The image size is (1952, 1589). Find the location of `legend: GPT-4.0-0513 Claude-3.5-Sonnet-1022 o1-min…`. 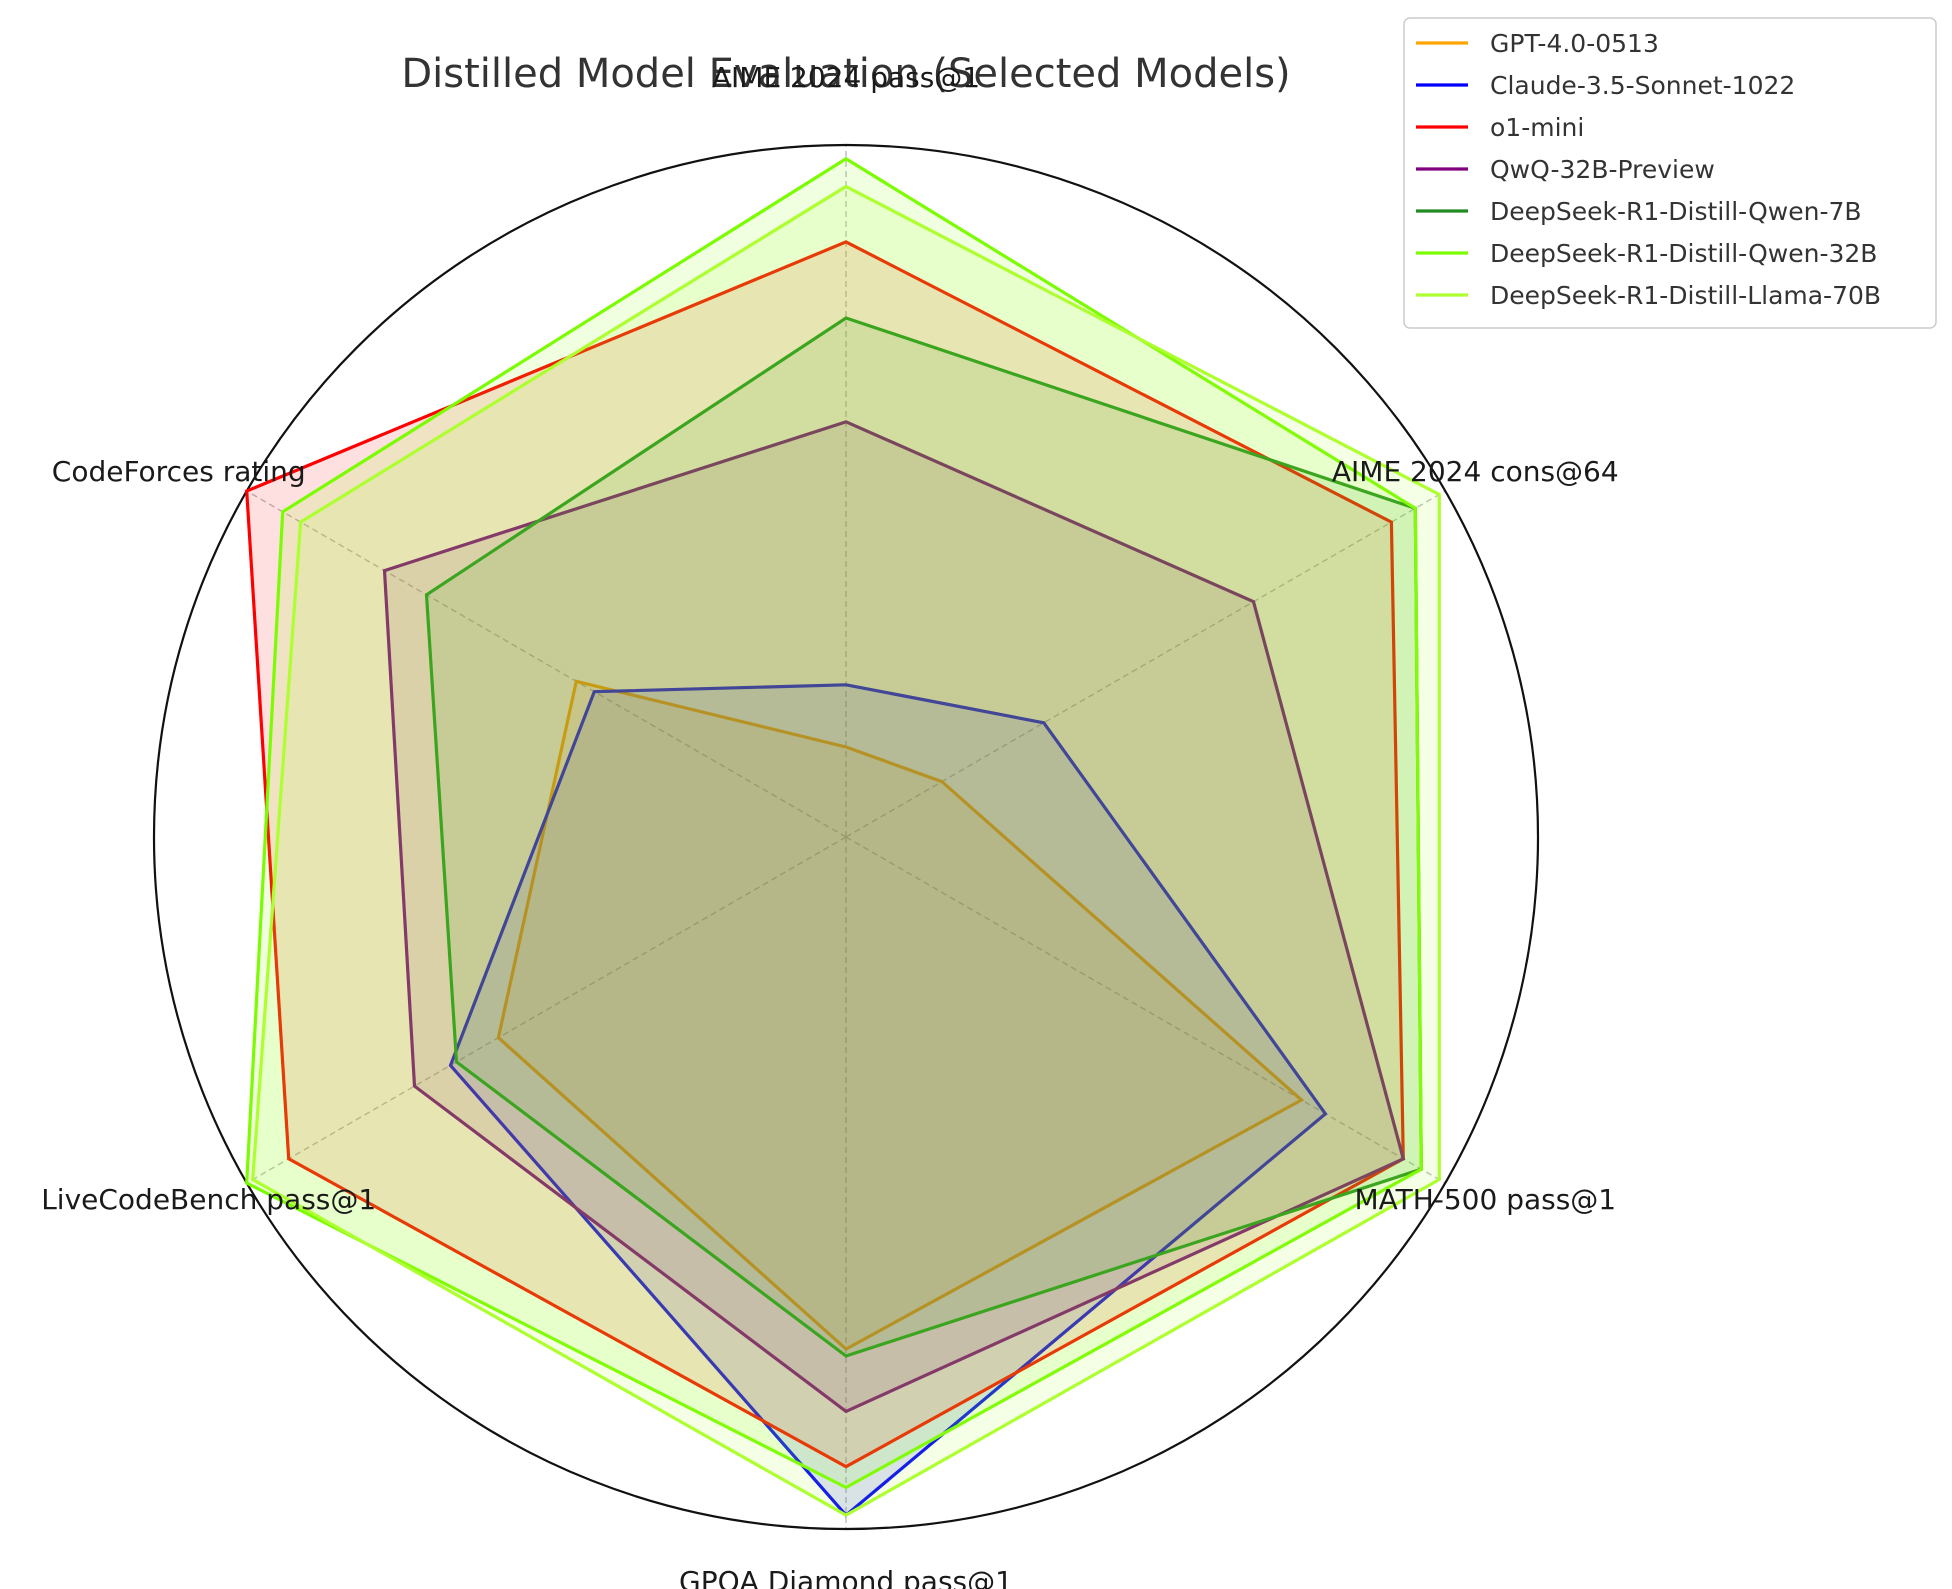

legend: GPT-4.0-0513 Claude-3.5-Sonnet-1022 o1-min… is located at coordinates (1670, 173).